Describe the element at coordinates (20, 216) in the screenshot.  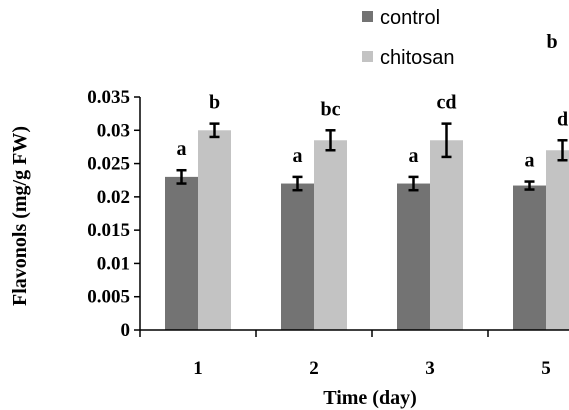
I see `y-axis-title: Flavonols (mg/g FW)` at that location.